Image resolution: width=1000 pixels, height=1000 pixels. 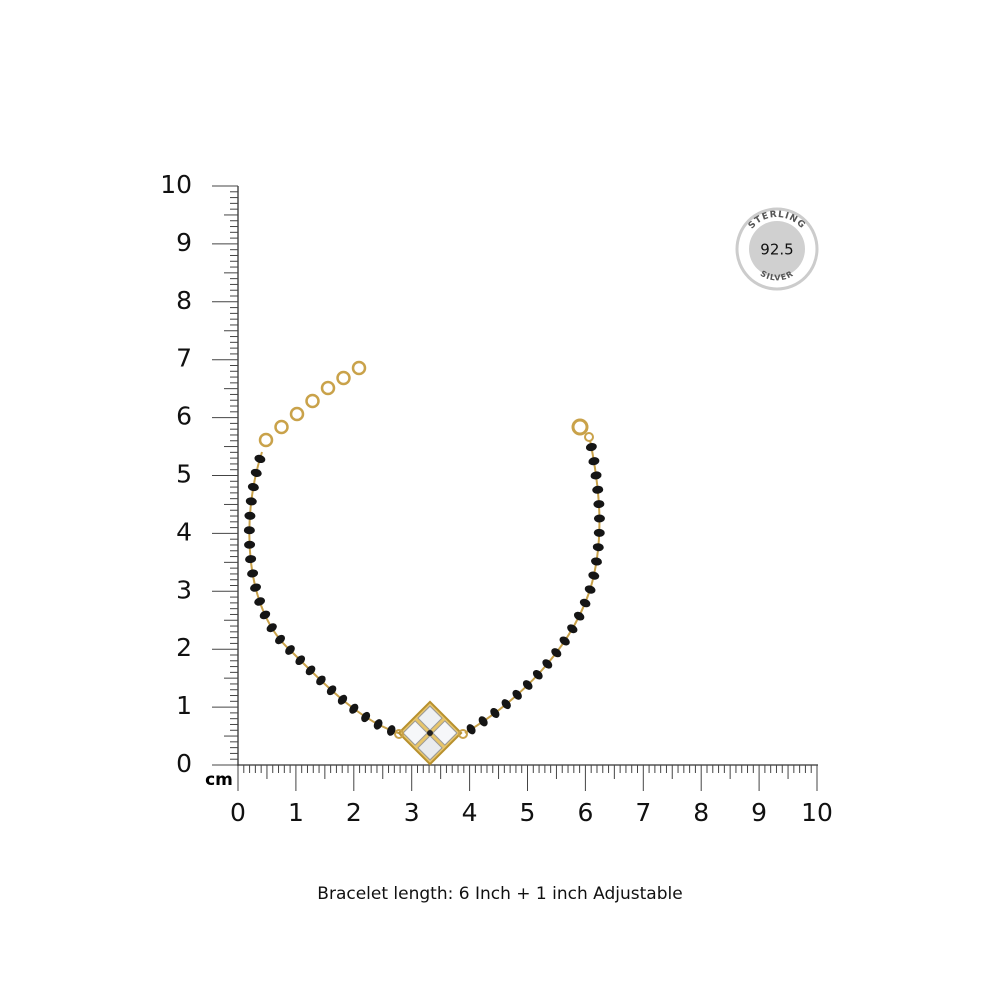 What do you see at coordinates (184, 647) in the screenshot?
I see `y-label: 2` at bounding box center [184, 647].